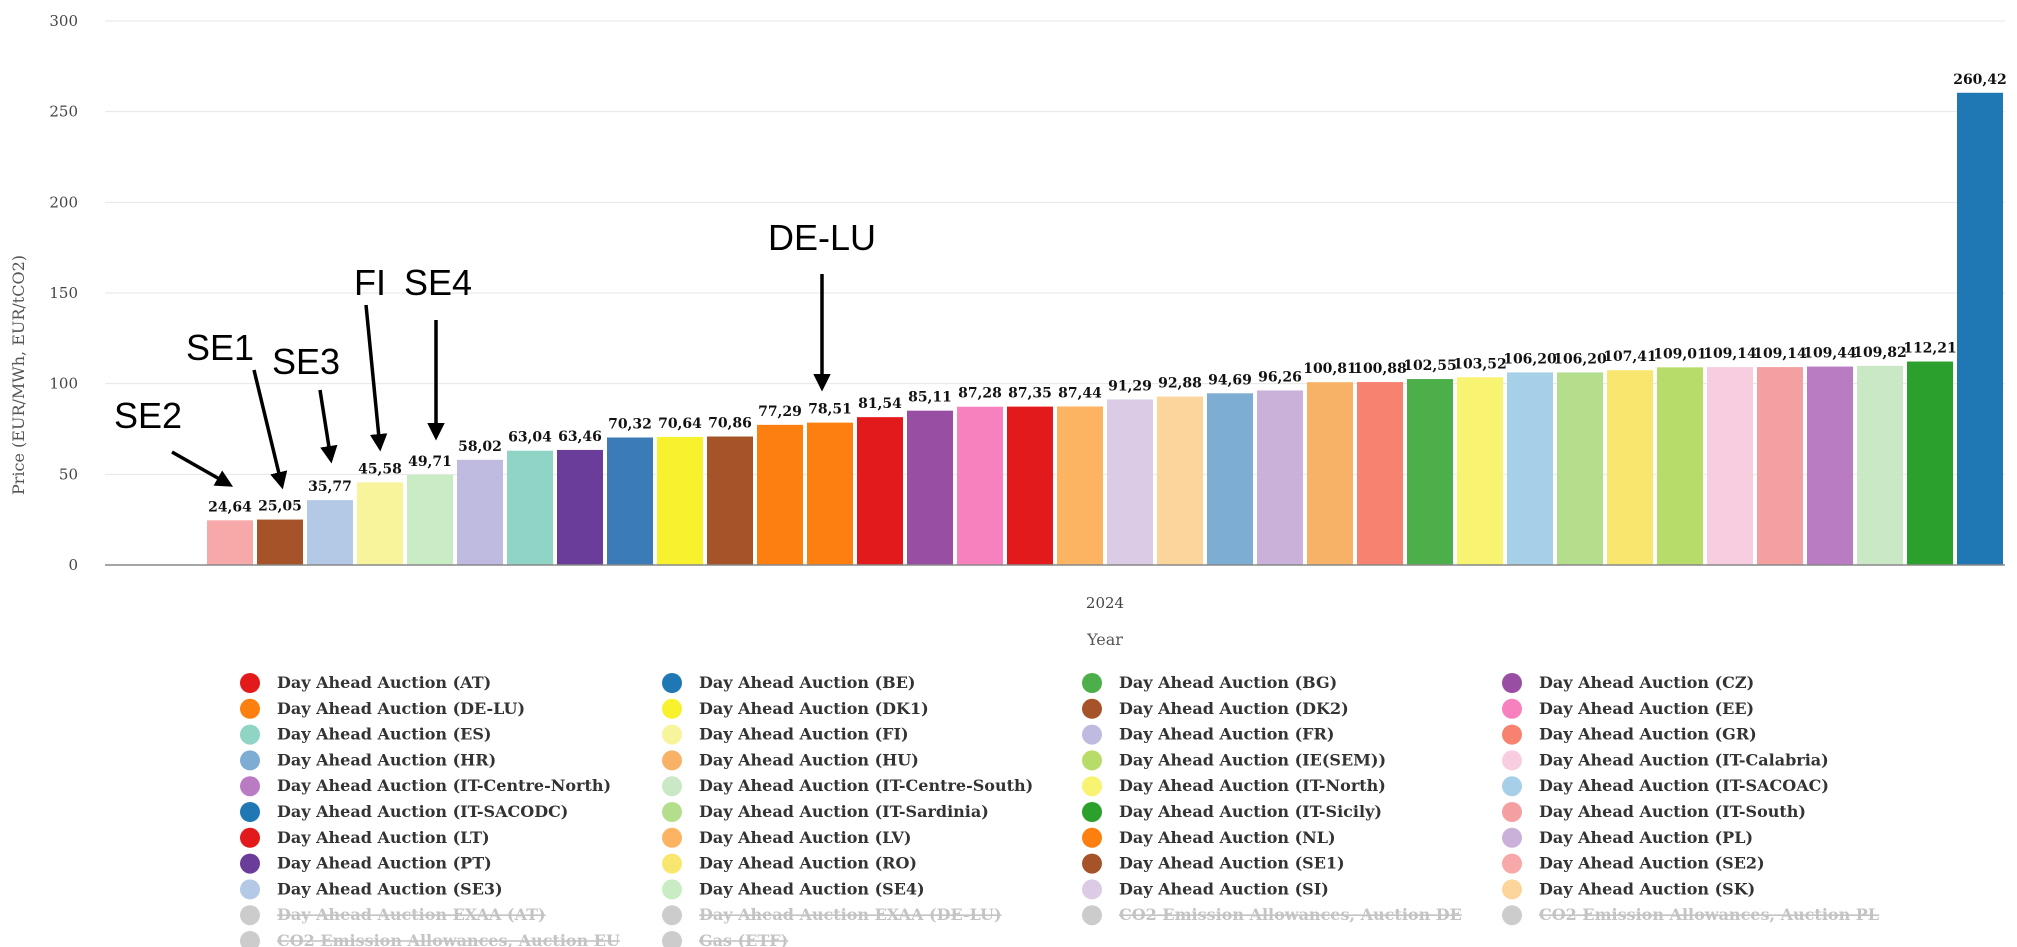 This screenshot has height=947, width=2017. I want to click on legend-item: Day Ahead Auction (IE(SEM)), so click(1234, 760).